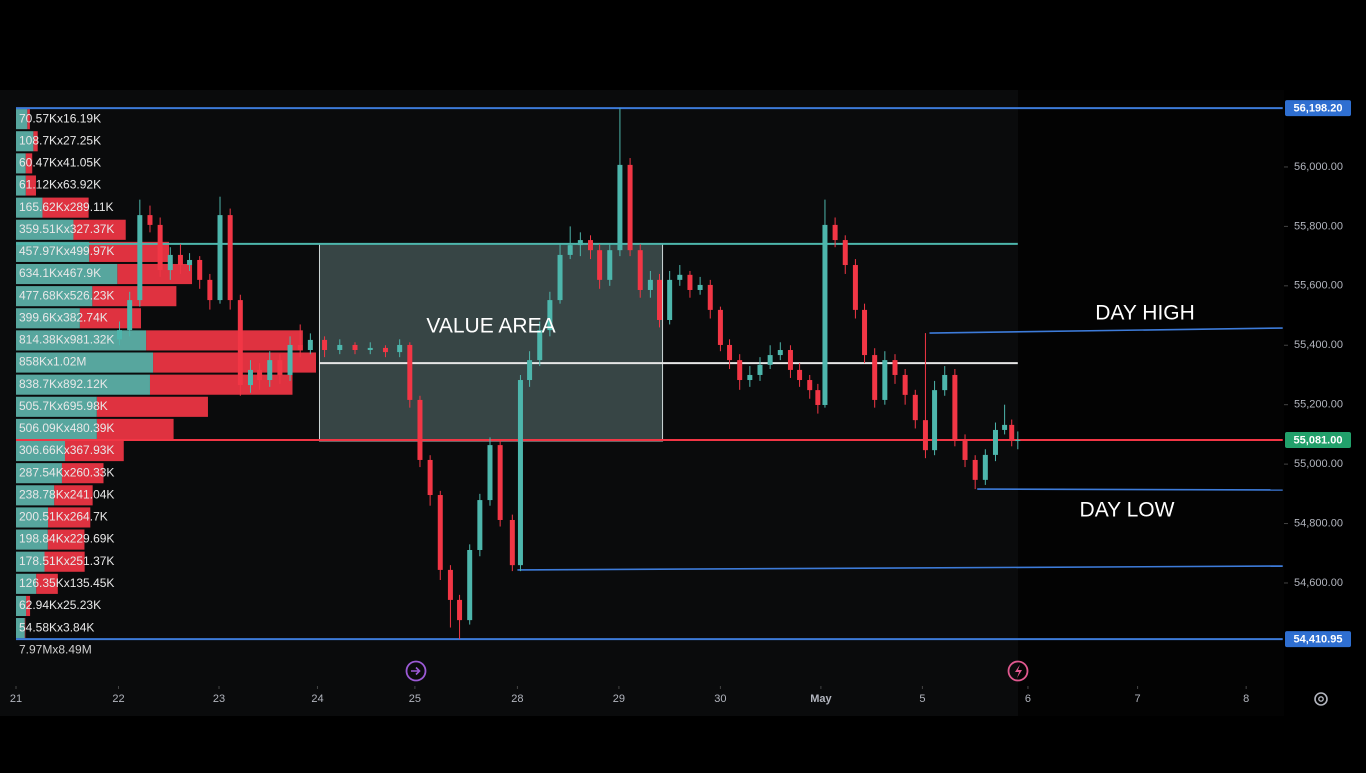  Describe the element at coordinates (1318, 464) in the screenshot. I see `y-tick-label: 55,000.00` at that location.